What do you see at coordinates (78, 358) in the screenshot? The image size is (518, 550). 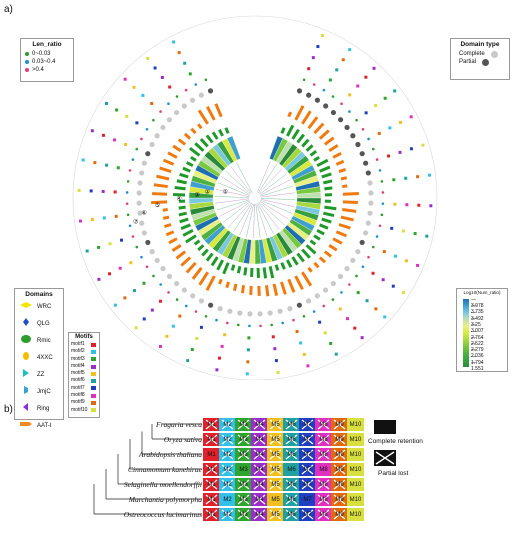 I see `motif-legend-label: motif3` at bounding box center [78, 358].